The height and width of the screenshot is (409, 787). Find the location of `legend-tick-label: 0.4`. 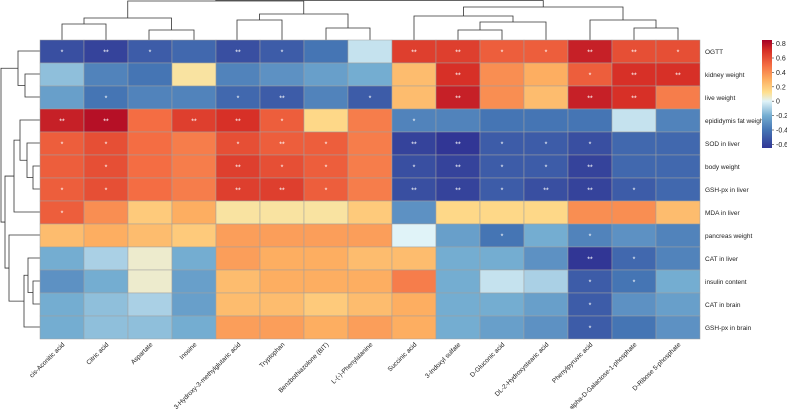

legend-tick-label: 0.4 is located at coordinates (781, 73).